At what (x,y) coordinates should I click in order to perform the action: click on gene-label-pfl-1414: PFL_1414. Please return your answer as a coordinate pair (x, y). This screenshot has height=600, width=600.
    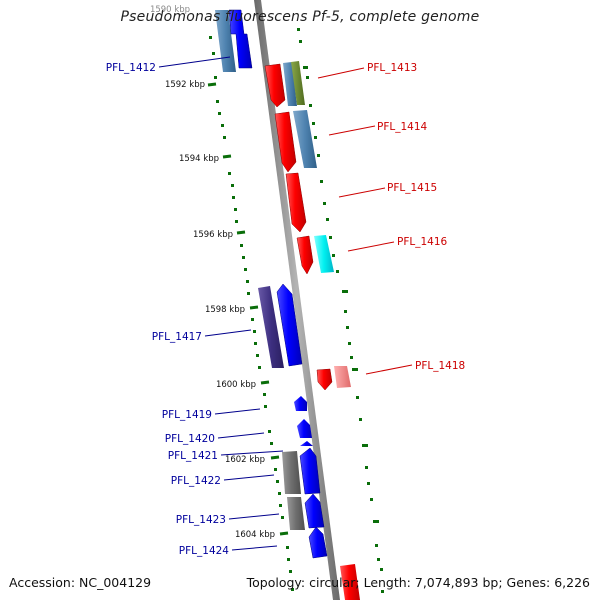
    Looking at the image, I should click on (402, 127).